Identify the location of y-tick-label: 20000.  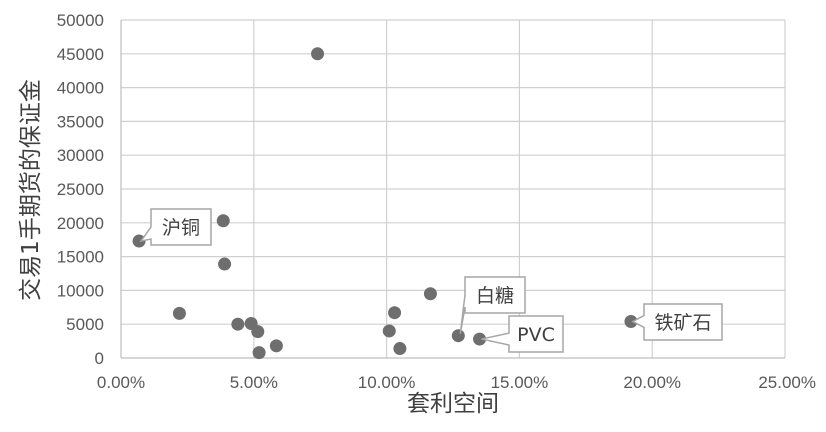
(80, 223).